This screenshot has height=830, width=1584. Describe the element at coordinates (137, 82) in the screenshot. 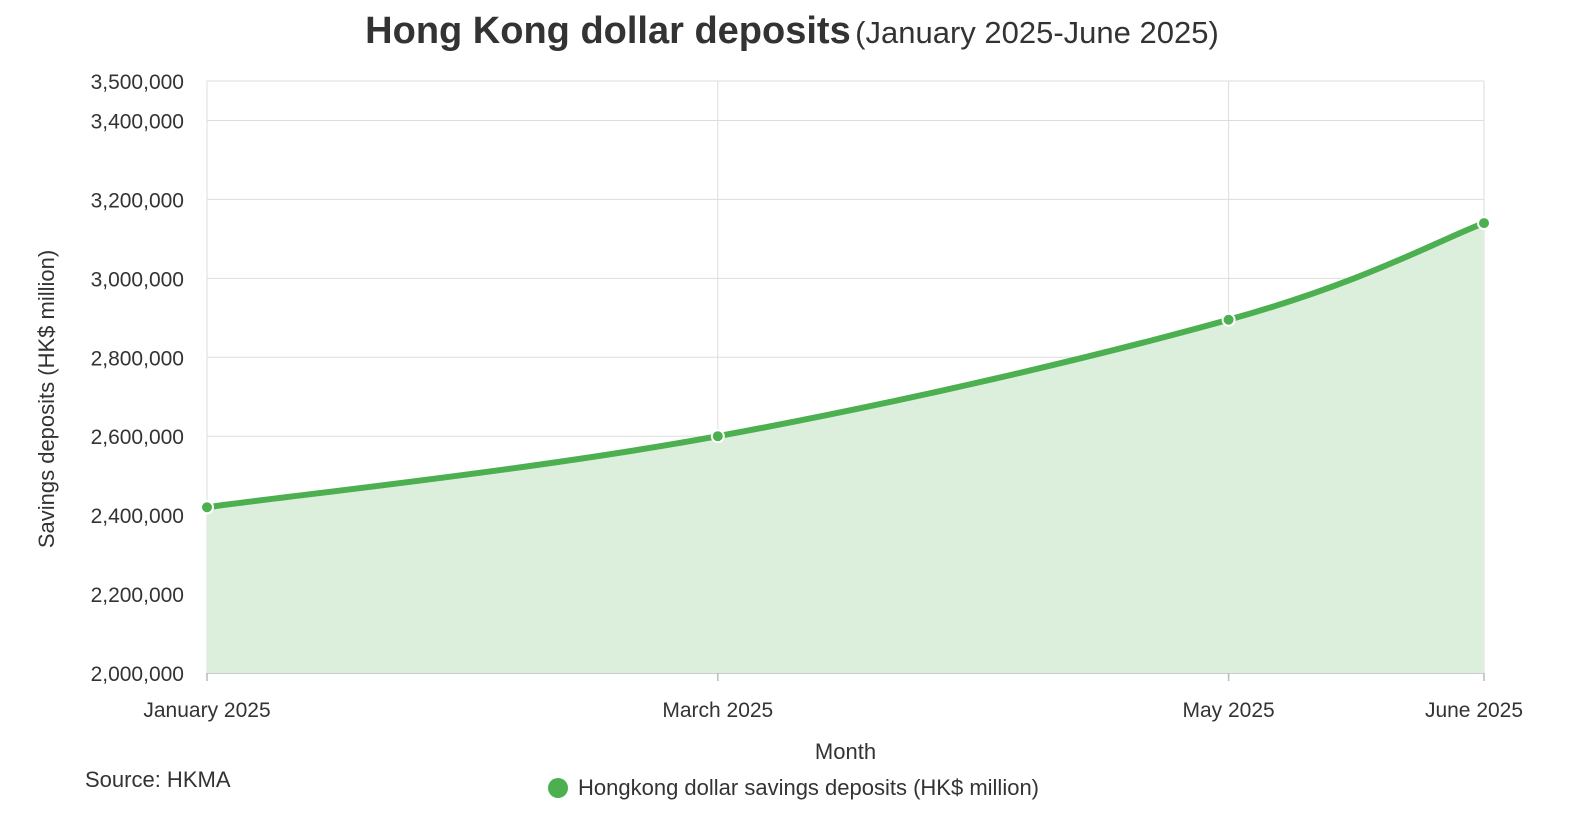

I see `y-tick-label: 3,500,000` at that location.